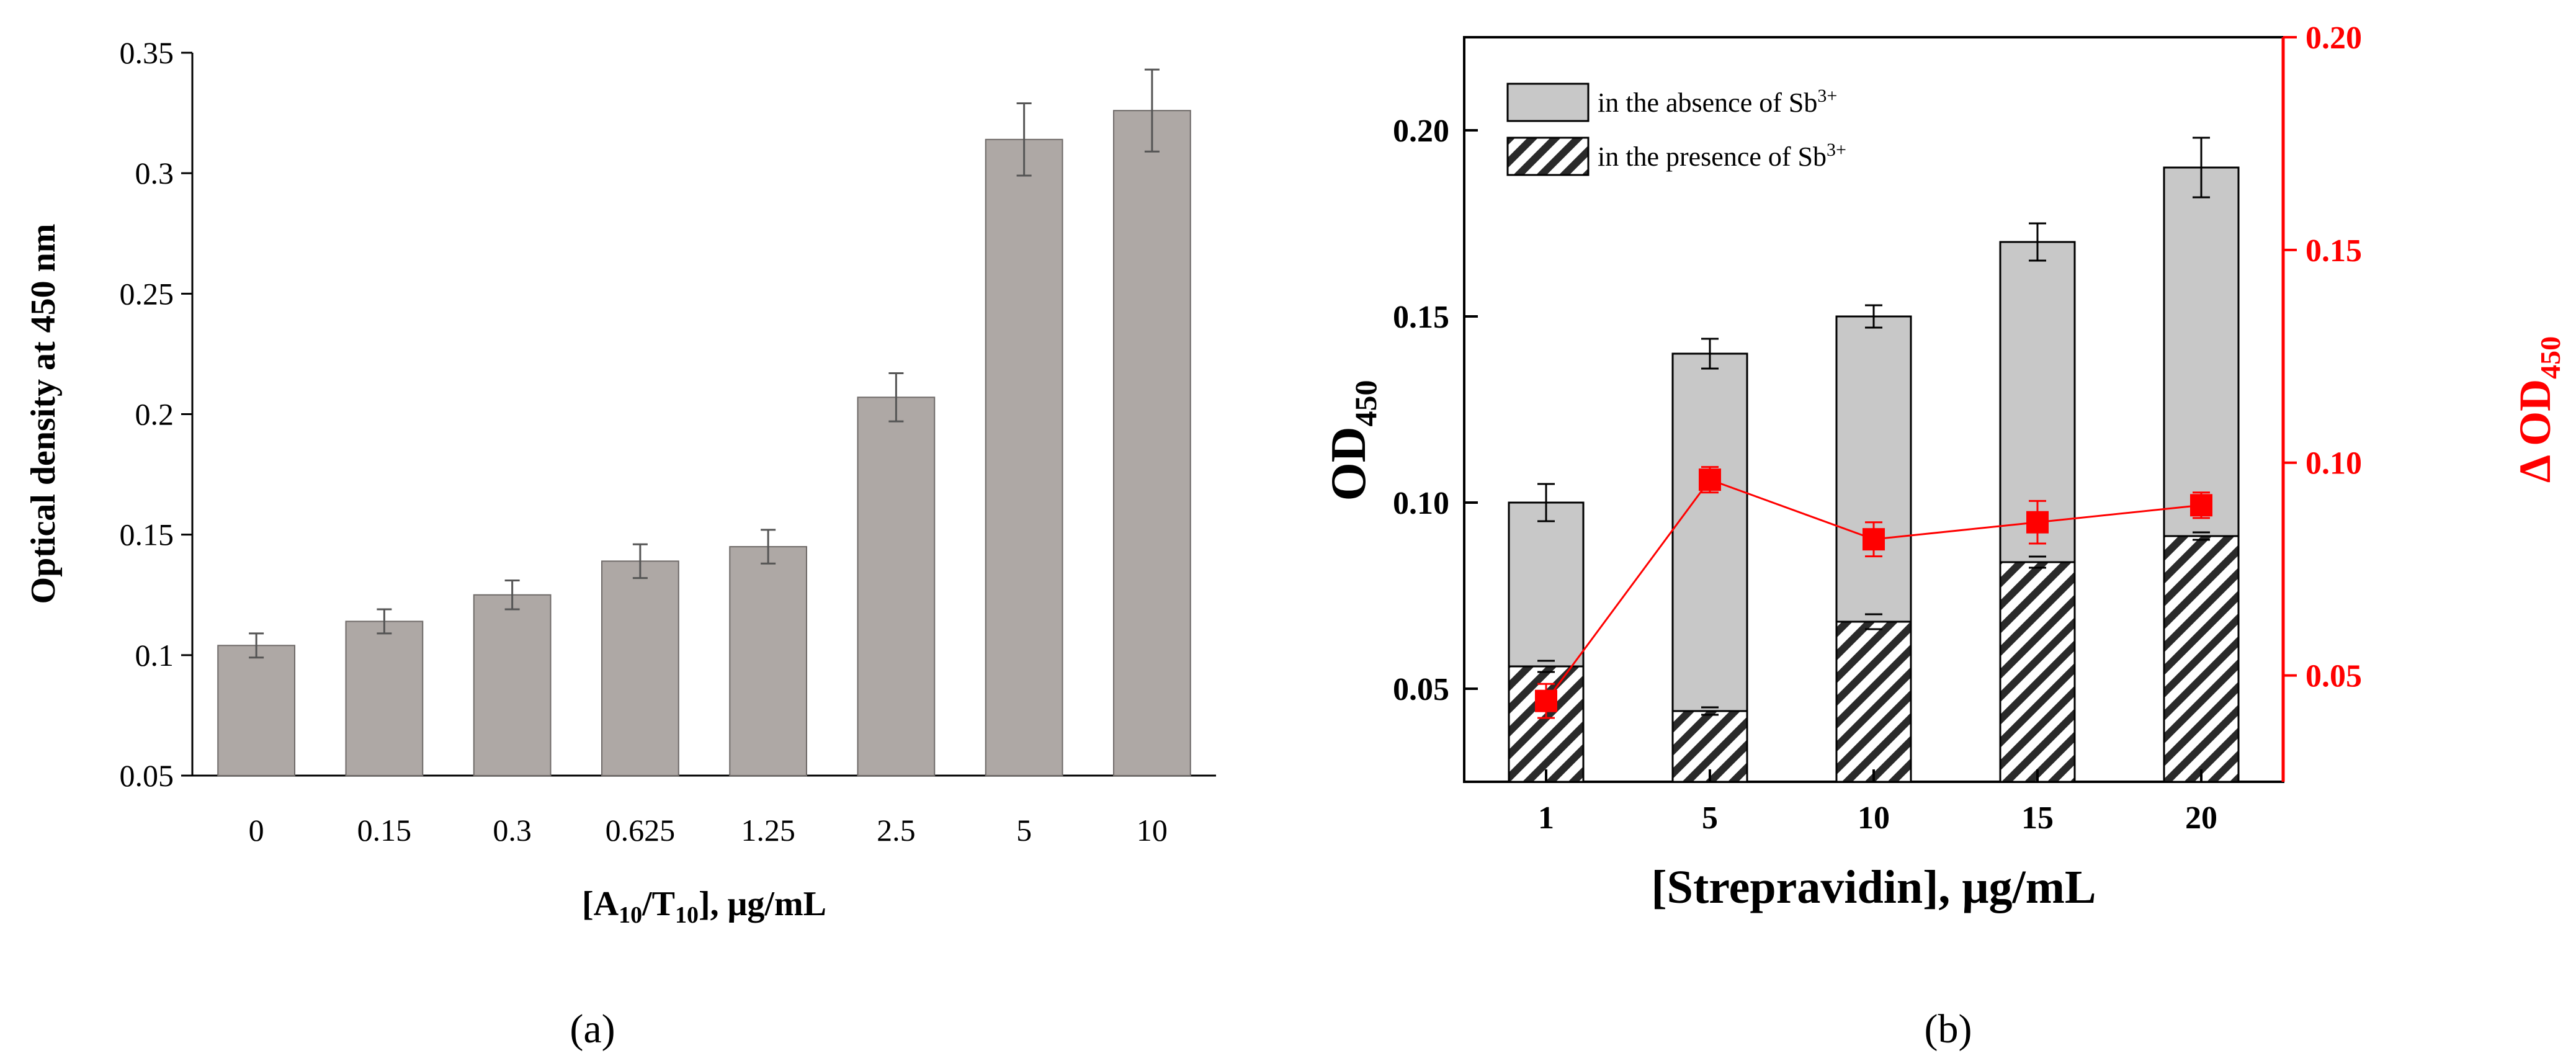 The width and height of the screenshot is (2576, 1061). I want to click on legend-label-presence: in the presence of Sb3+, so click(1722, 156).